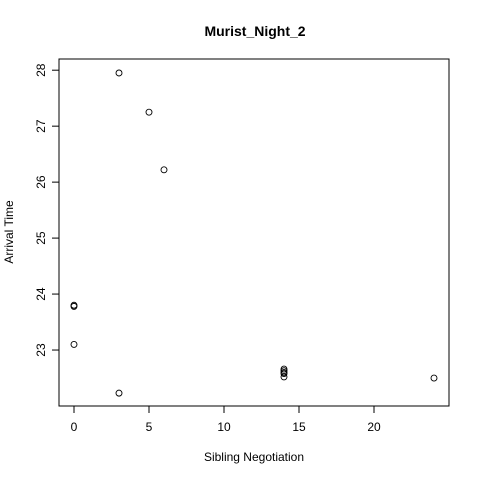 This screenshot has width=480, height=480. I want to click on x-tick-label: 0, so click(74, 427).